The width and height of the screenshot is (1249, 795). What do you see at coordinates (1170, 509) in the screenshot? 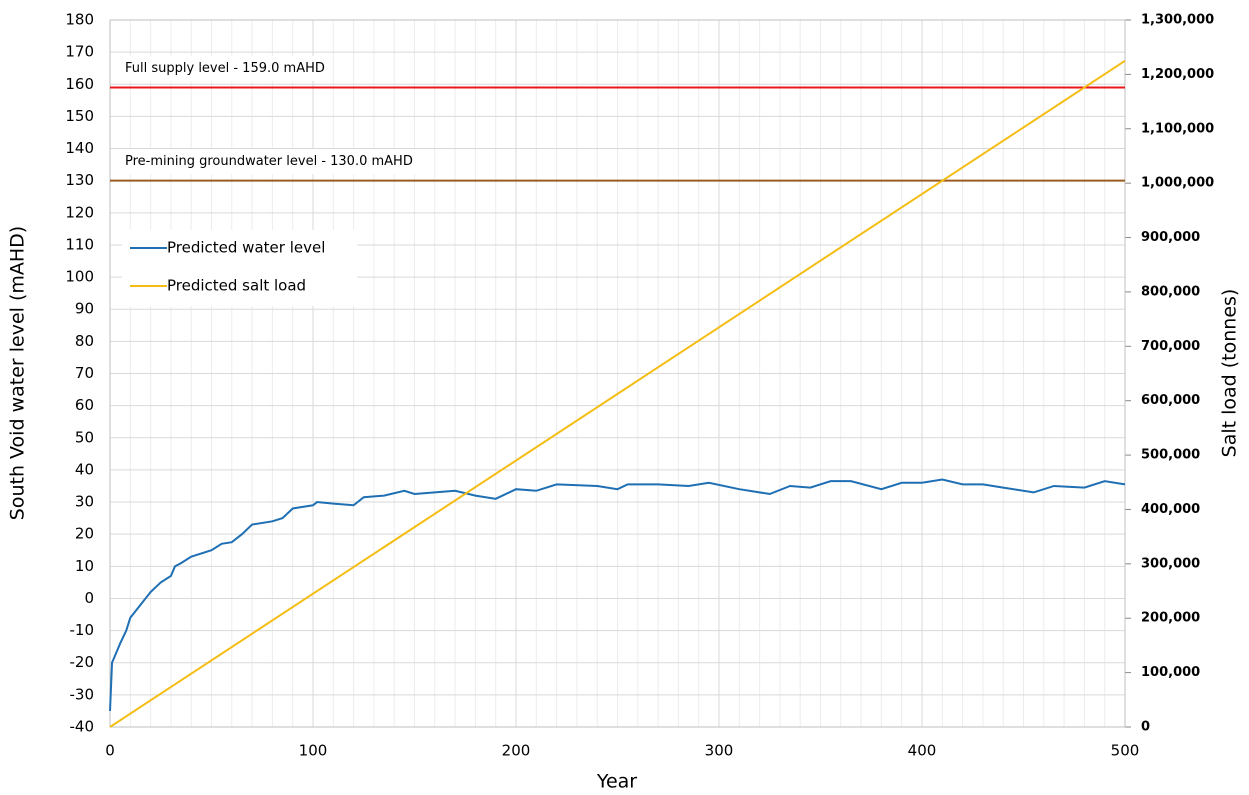
I see `y2-tick-label: 400,000` at bounding box center [1170, 509].